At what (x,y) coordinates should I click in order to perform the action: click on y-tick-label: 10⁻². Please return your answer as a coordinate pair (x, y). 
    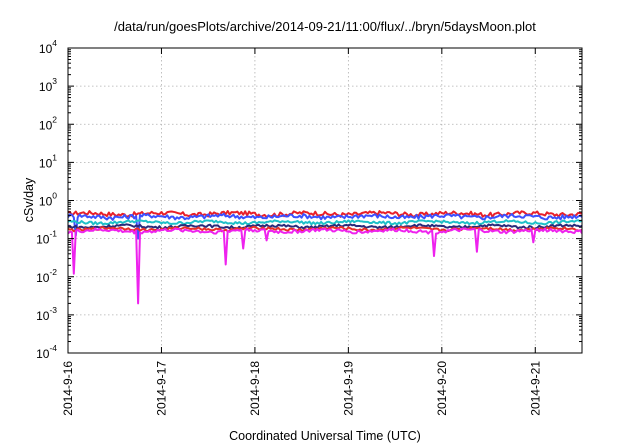
    Looking at the image, I should click on (46, 276).